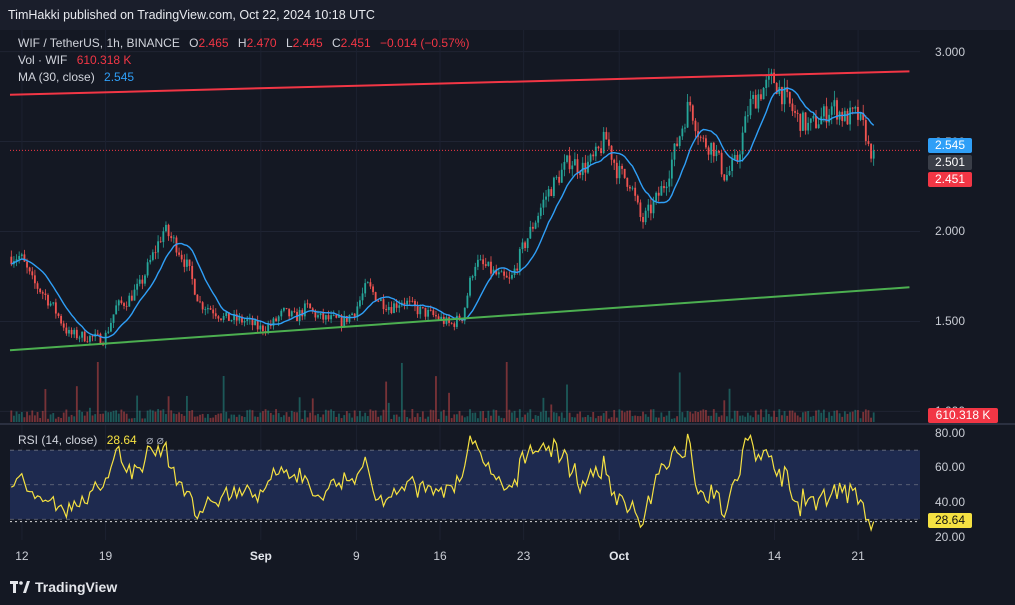 The width and height of the screenshot is (1015, 605). What do you see at coordinates (963, 415) in the screenshot?
I see `volume-badge: 610.318 K` at bounding box center [963, 415].